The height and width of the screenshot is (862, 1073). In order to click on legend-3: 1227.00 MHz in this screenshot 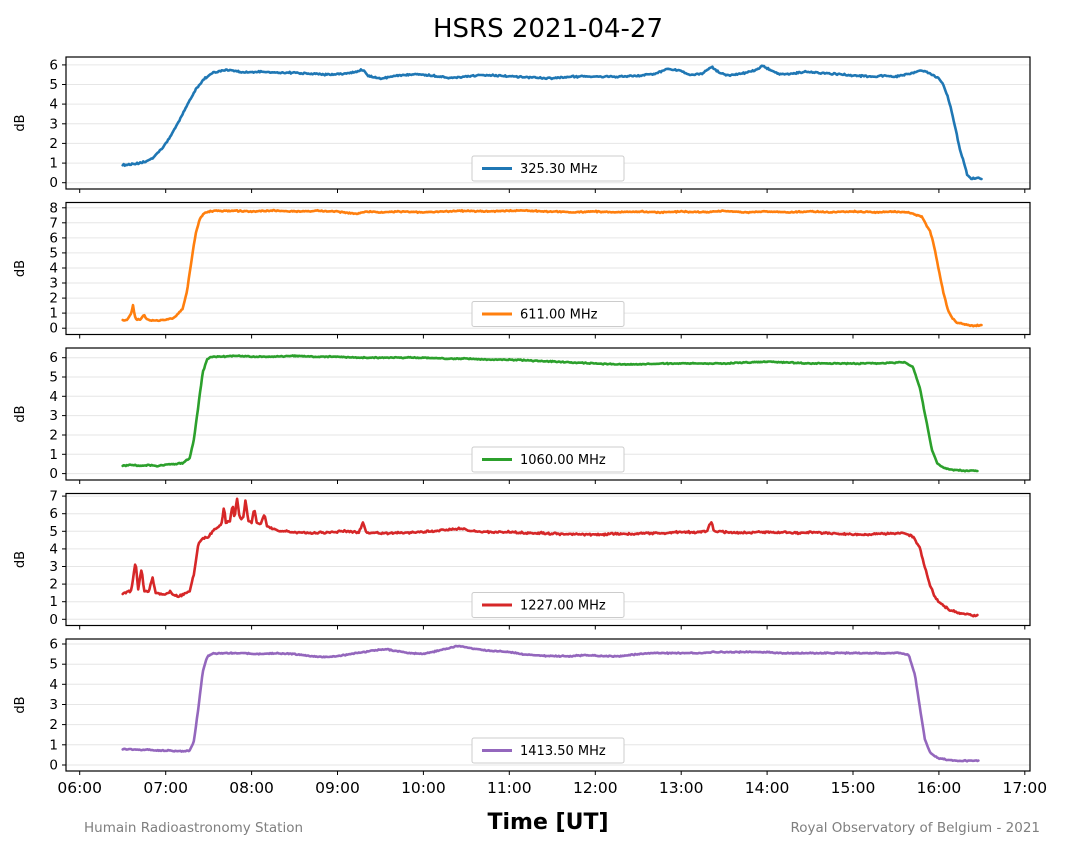, I will do `click(548, 605)`.